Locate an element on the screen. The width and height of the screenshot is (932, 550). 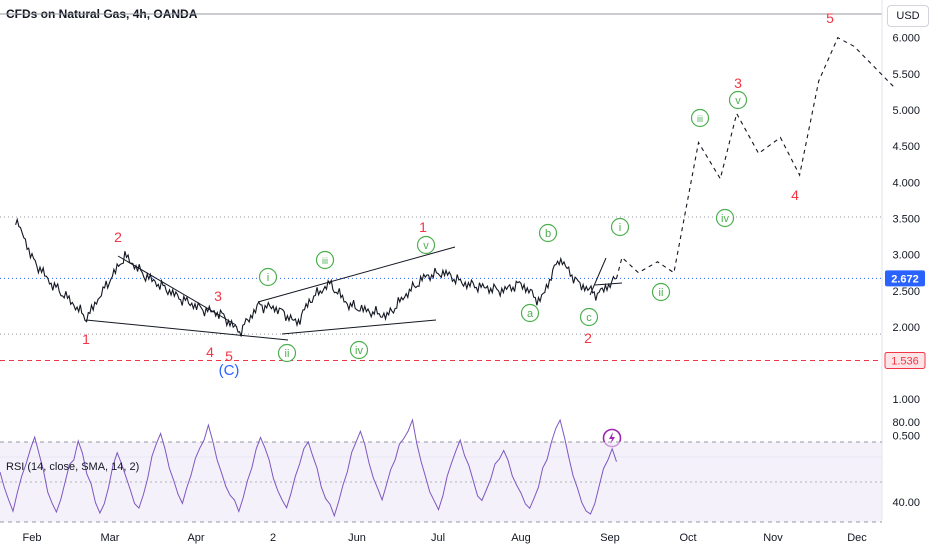
price-tick-label: 5.500 is located at coordinates (906, 75).